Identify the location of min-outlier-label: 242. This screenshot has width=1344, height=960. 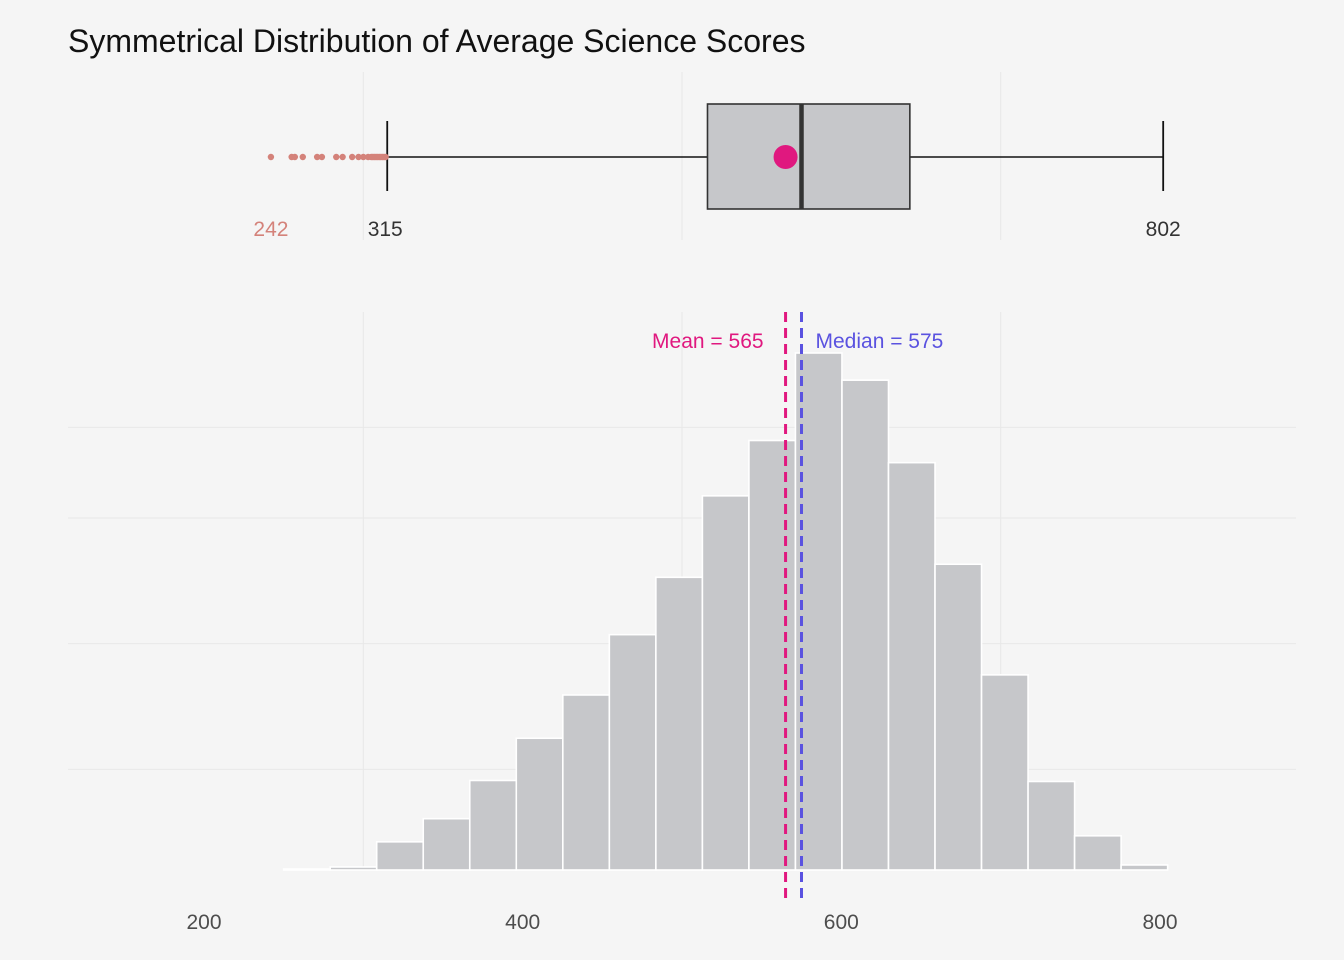
(270, 229).